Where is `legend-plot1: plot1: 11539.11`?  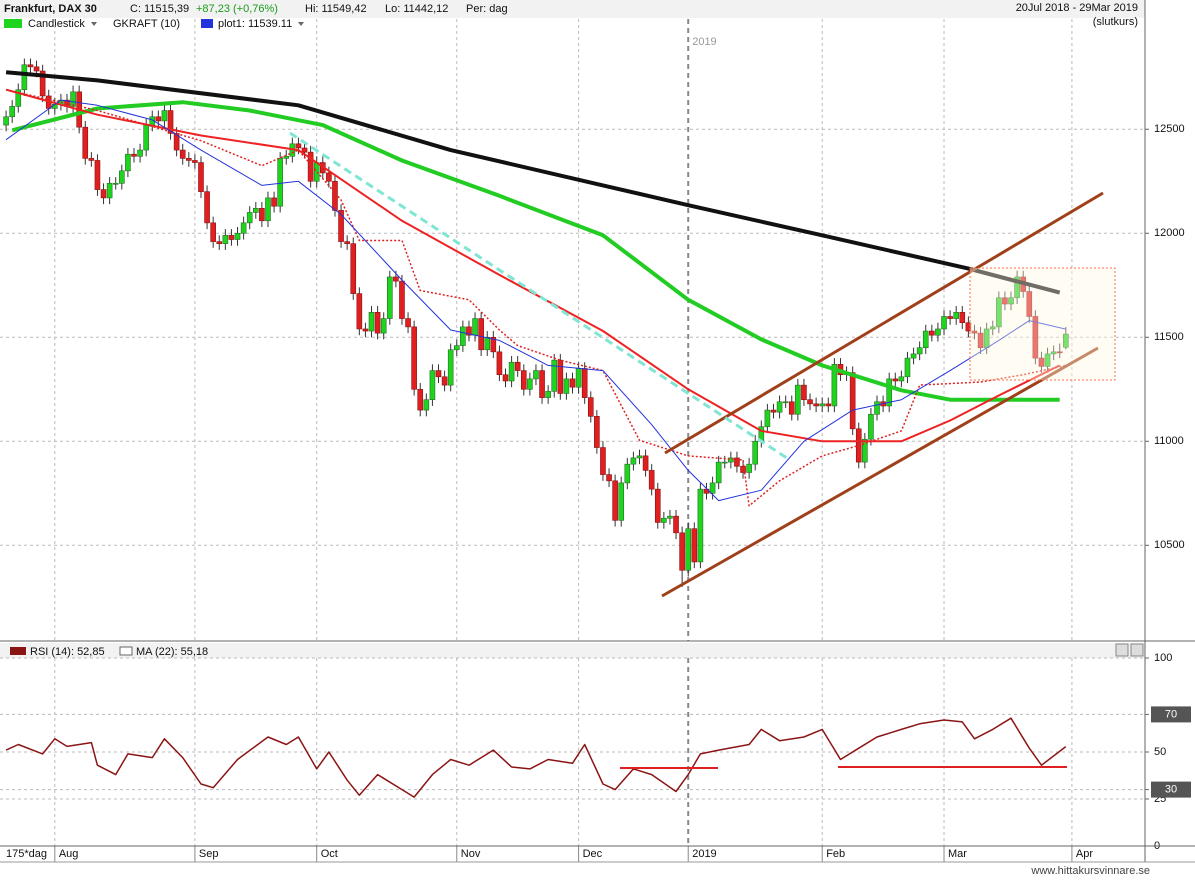
legend-plot1: plot1: 11539.11 is located at coordinates (255, 24).